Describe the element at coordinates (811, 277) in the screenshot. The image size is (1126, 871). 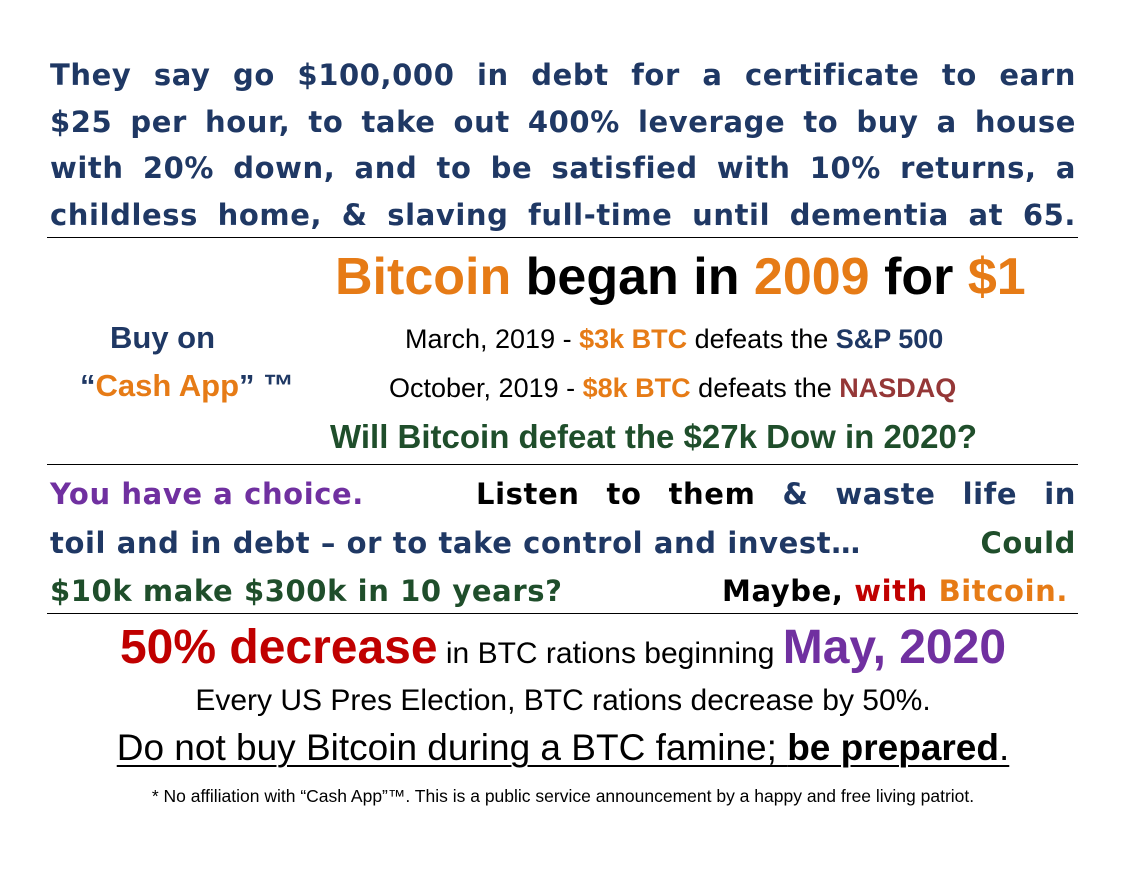
I see `headline-year: 2009` at that location.